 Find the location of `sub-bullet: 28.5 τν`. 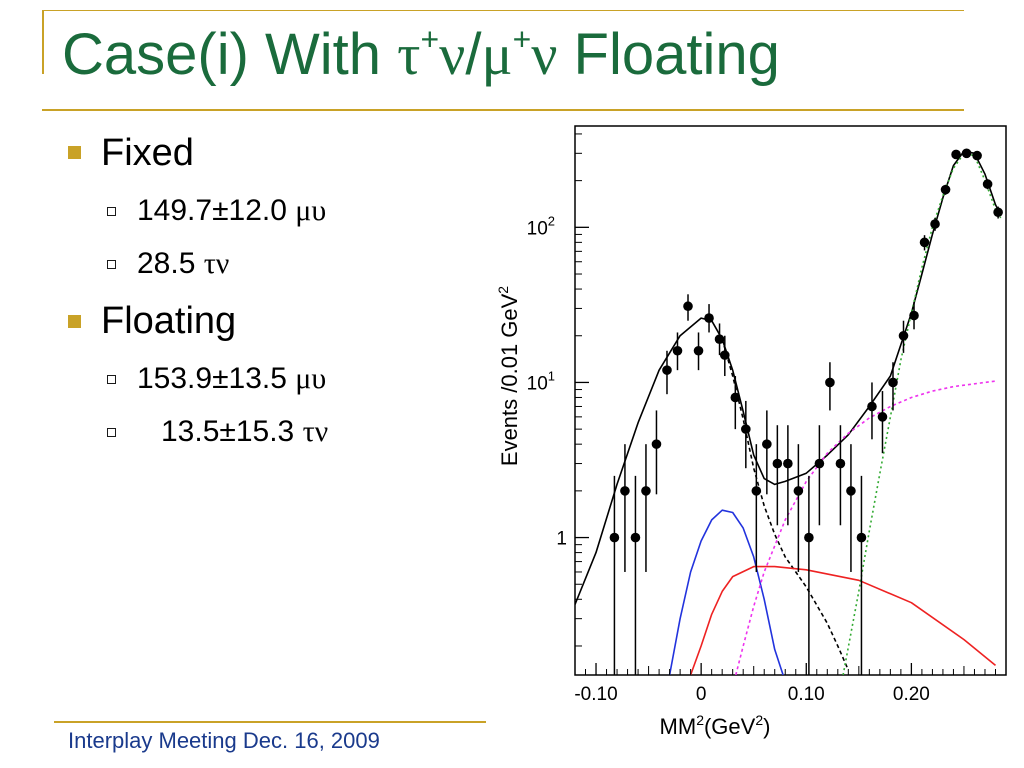

sub-bullet: 28.5 τν is located at coordinates (183, 263).